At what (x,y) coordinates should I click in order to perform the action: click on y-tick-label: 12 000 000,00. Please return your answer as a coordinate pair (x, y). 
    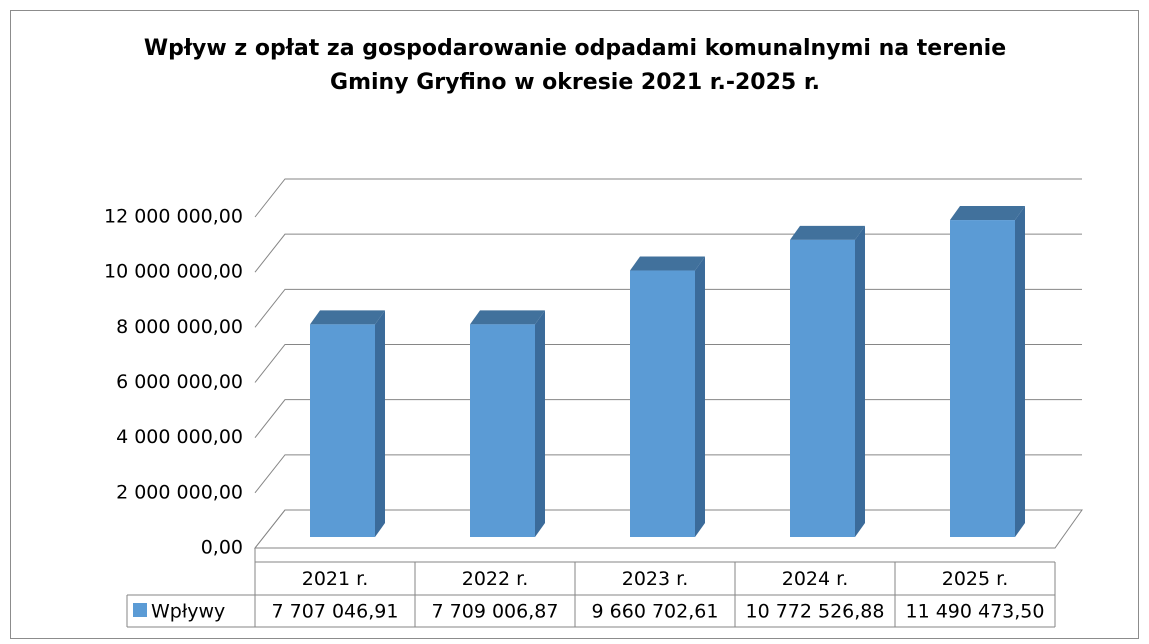
    Looking at the image, I should click on (173, 217).